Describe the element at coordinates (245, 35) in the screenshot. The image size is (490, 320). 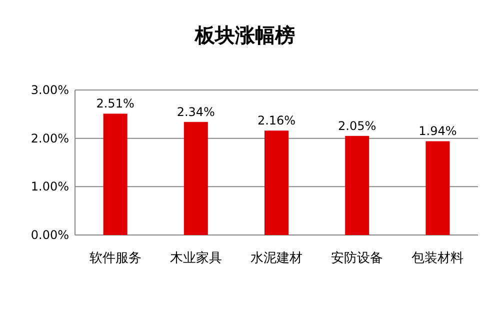
I see `title: 板块涨幅榜` at that location.